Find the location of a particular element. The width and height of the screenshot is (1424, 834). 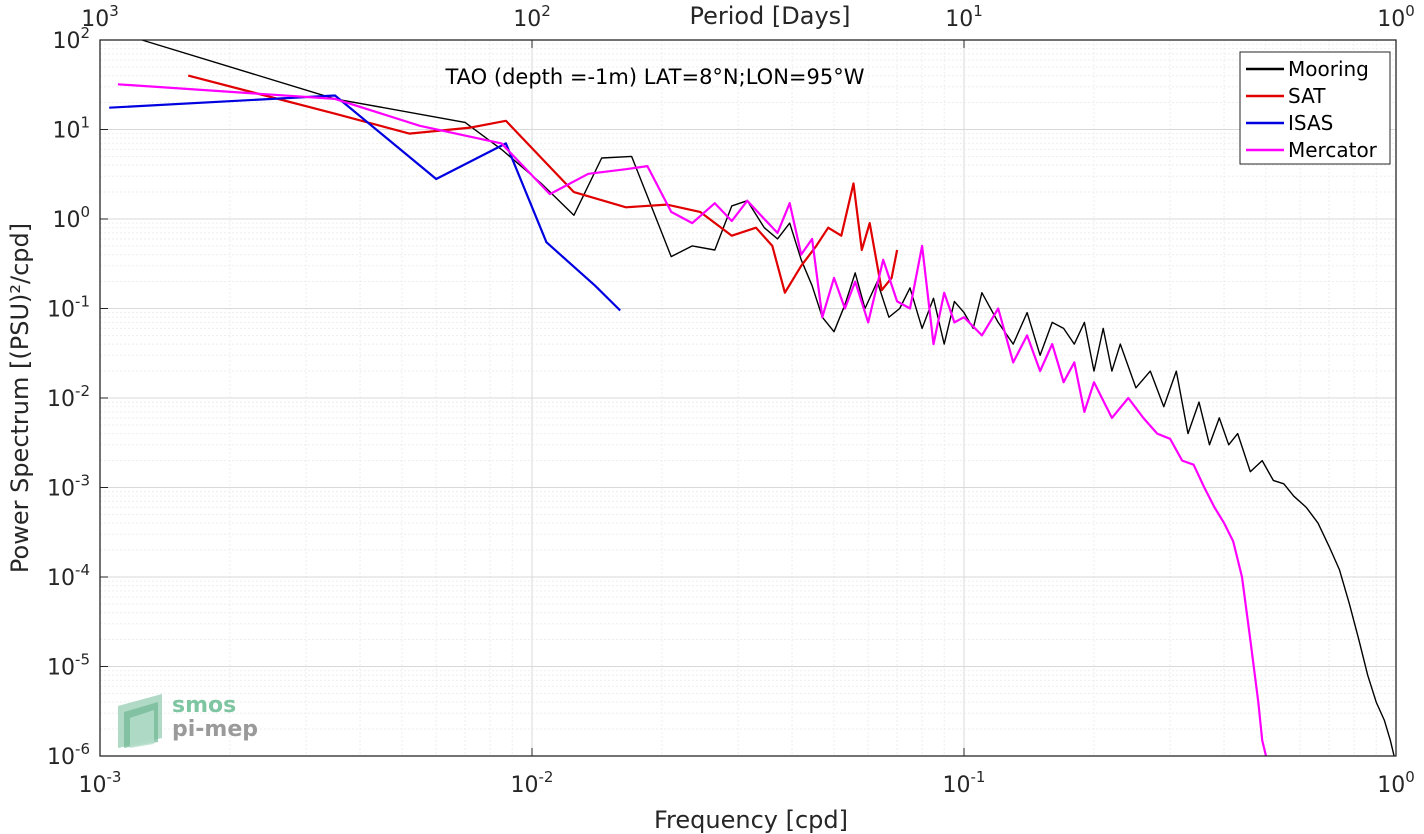

y-tick-label: 10⁻⁶ is located at coordinates (68, 755).